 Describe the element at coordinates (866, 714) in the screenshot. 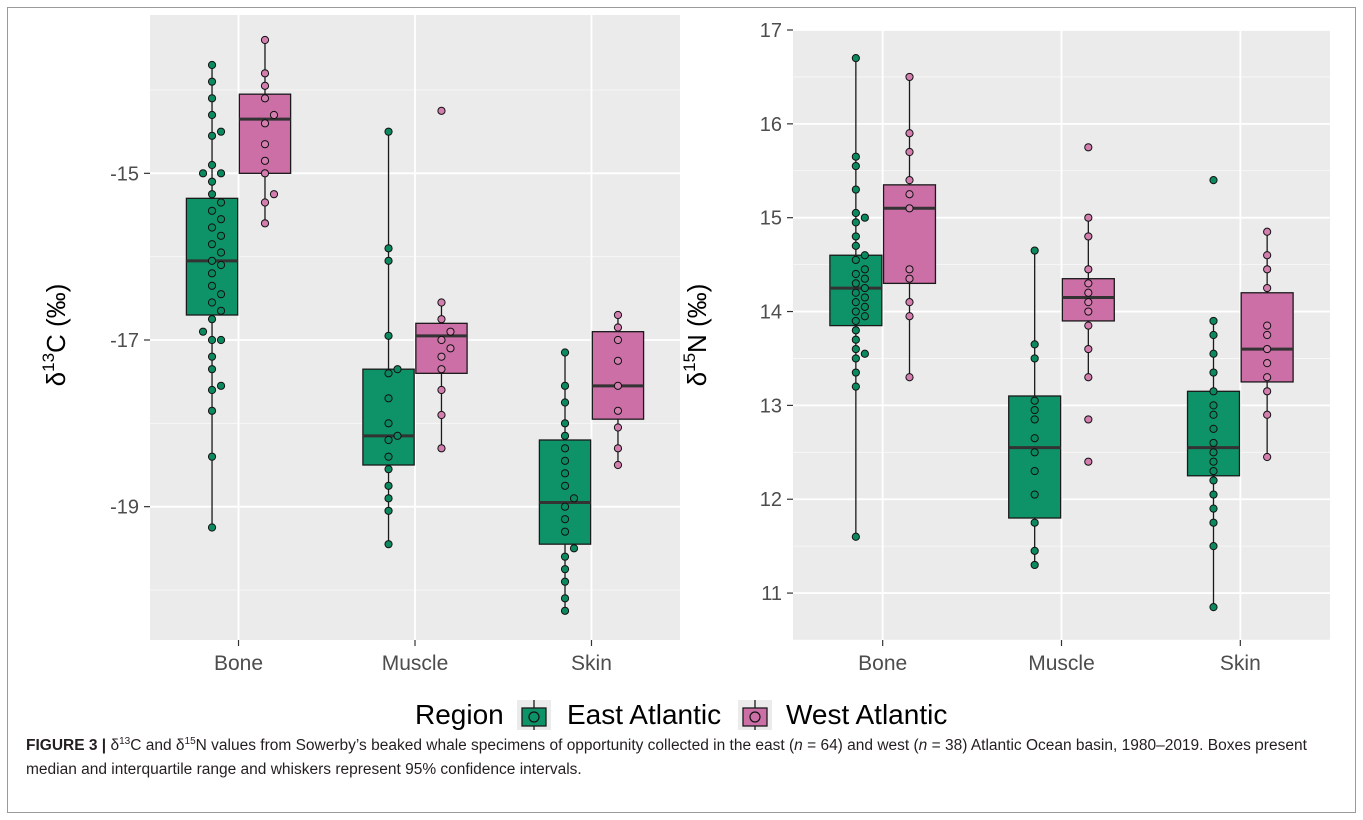

I see `legend-label: West Atlantic` at that location.